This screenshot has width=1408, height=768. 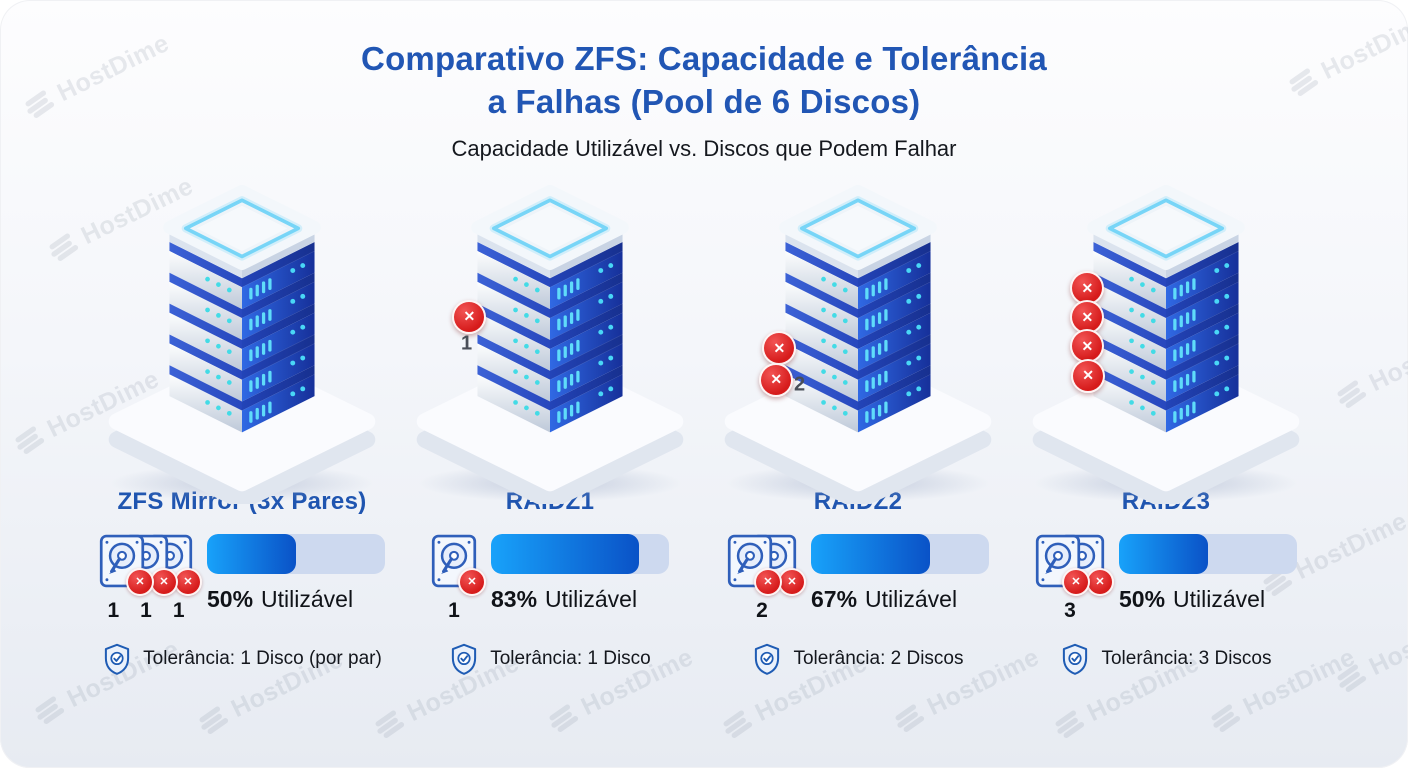 I want to click on capacity-text: 83% Utilizável, so click(x=580, y=599).